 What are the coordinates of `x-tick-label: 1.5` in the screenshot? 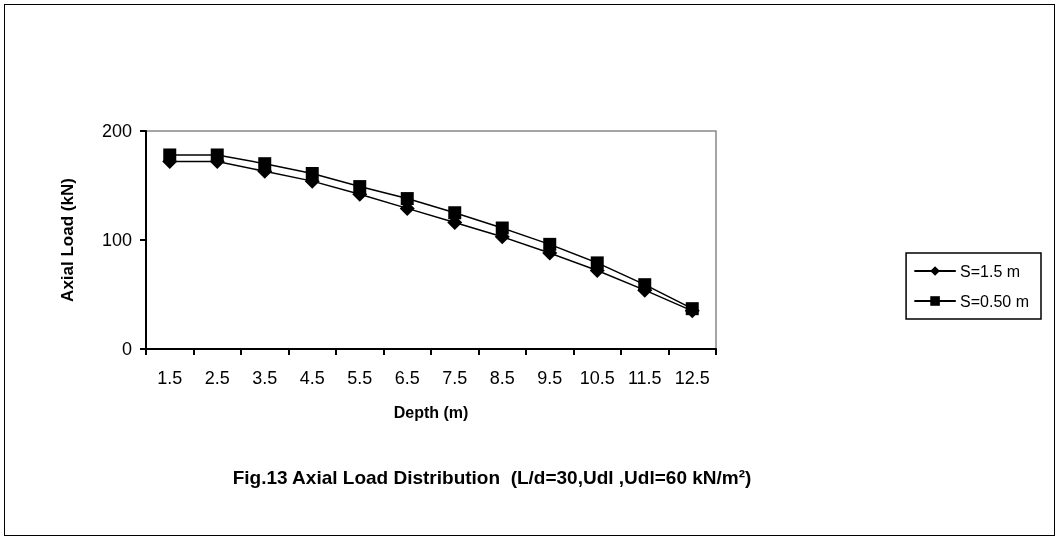 It's located at (170, 378).